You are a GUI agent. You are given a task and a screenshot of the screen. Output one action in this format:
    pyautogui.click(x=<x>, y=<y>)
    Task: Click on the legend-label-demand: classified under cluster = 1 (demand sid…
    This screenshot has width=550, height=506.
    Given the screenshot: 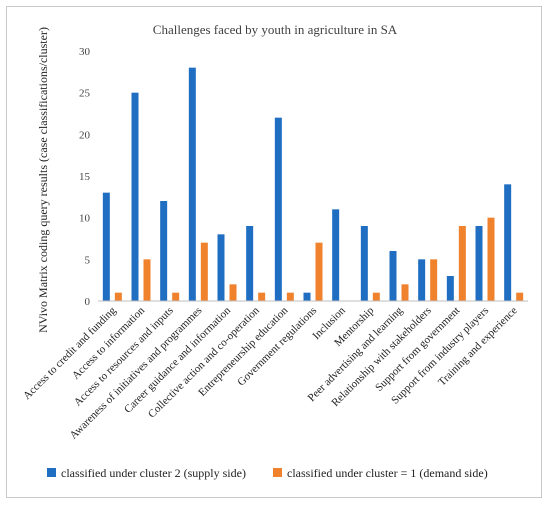 What is the action you would take?
    pyautogui.click(x=387, y=473)
    